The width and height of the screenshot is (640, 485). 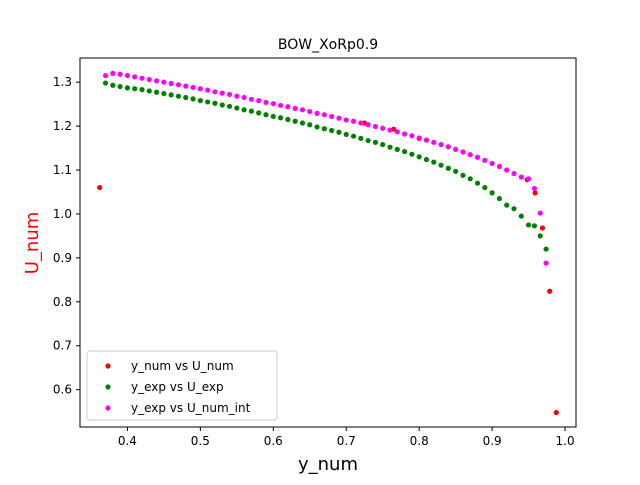 I want to click on y-tick-label: 1.3, so click(x=62, y=82).